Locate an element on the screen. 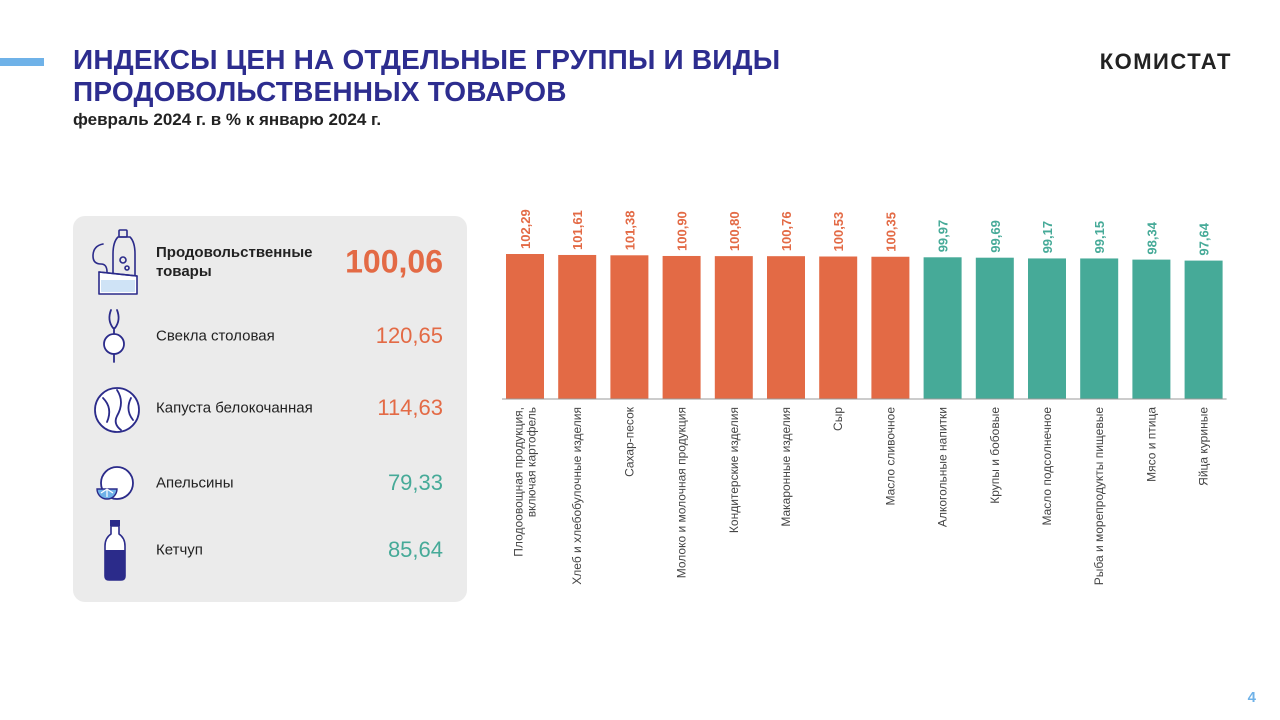 The height and width of the screenshot is (720, 1280). category-label-line: Масло подсолнечное is located at coordinates (1047, 466).